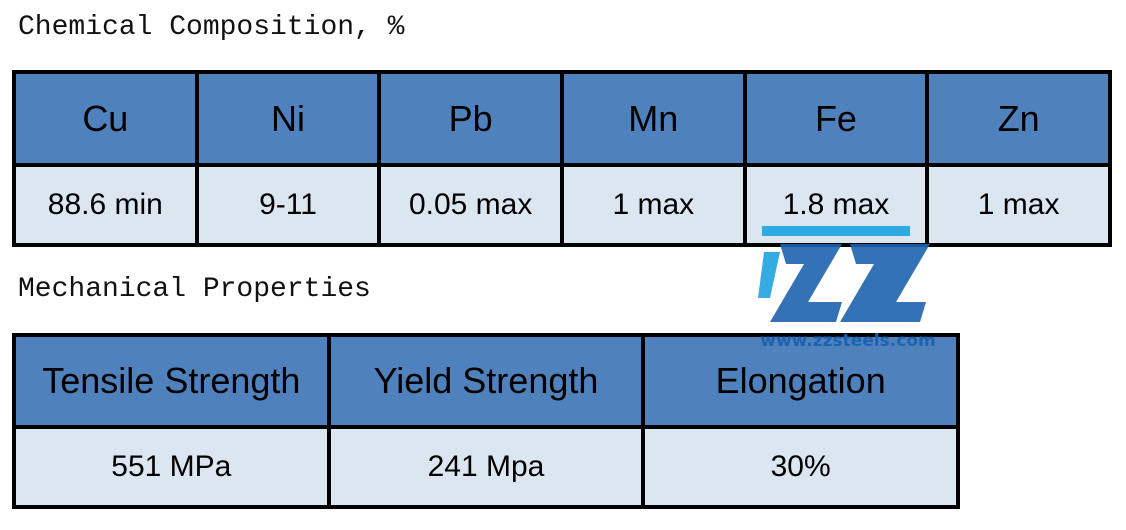 The width and height of the screenshot is (1126, 530). I want to click on data-cell: 88.6 min, so click(105, 205).